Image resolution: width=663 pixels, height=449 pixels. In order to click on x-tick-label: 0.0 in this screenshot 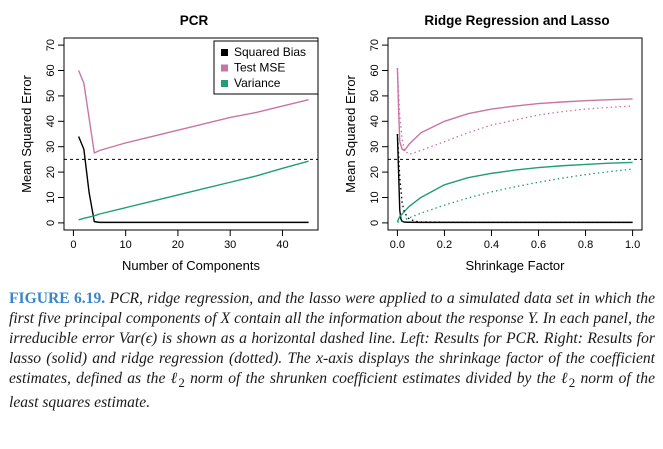, I will do `click(397, 245)`.